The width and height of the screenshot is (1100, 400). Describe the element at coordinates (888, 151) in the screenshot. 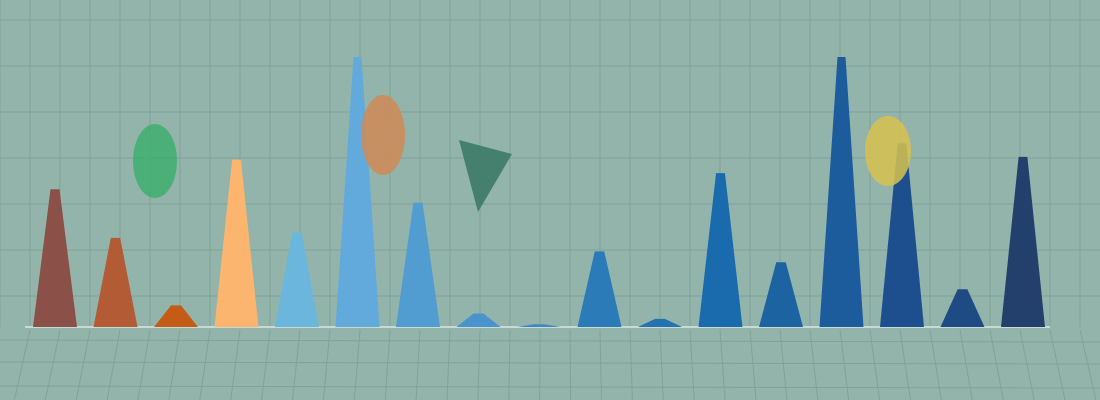

I see `yellow-ellipse` at that location.